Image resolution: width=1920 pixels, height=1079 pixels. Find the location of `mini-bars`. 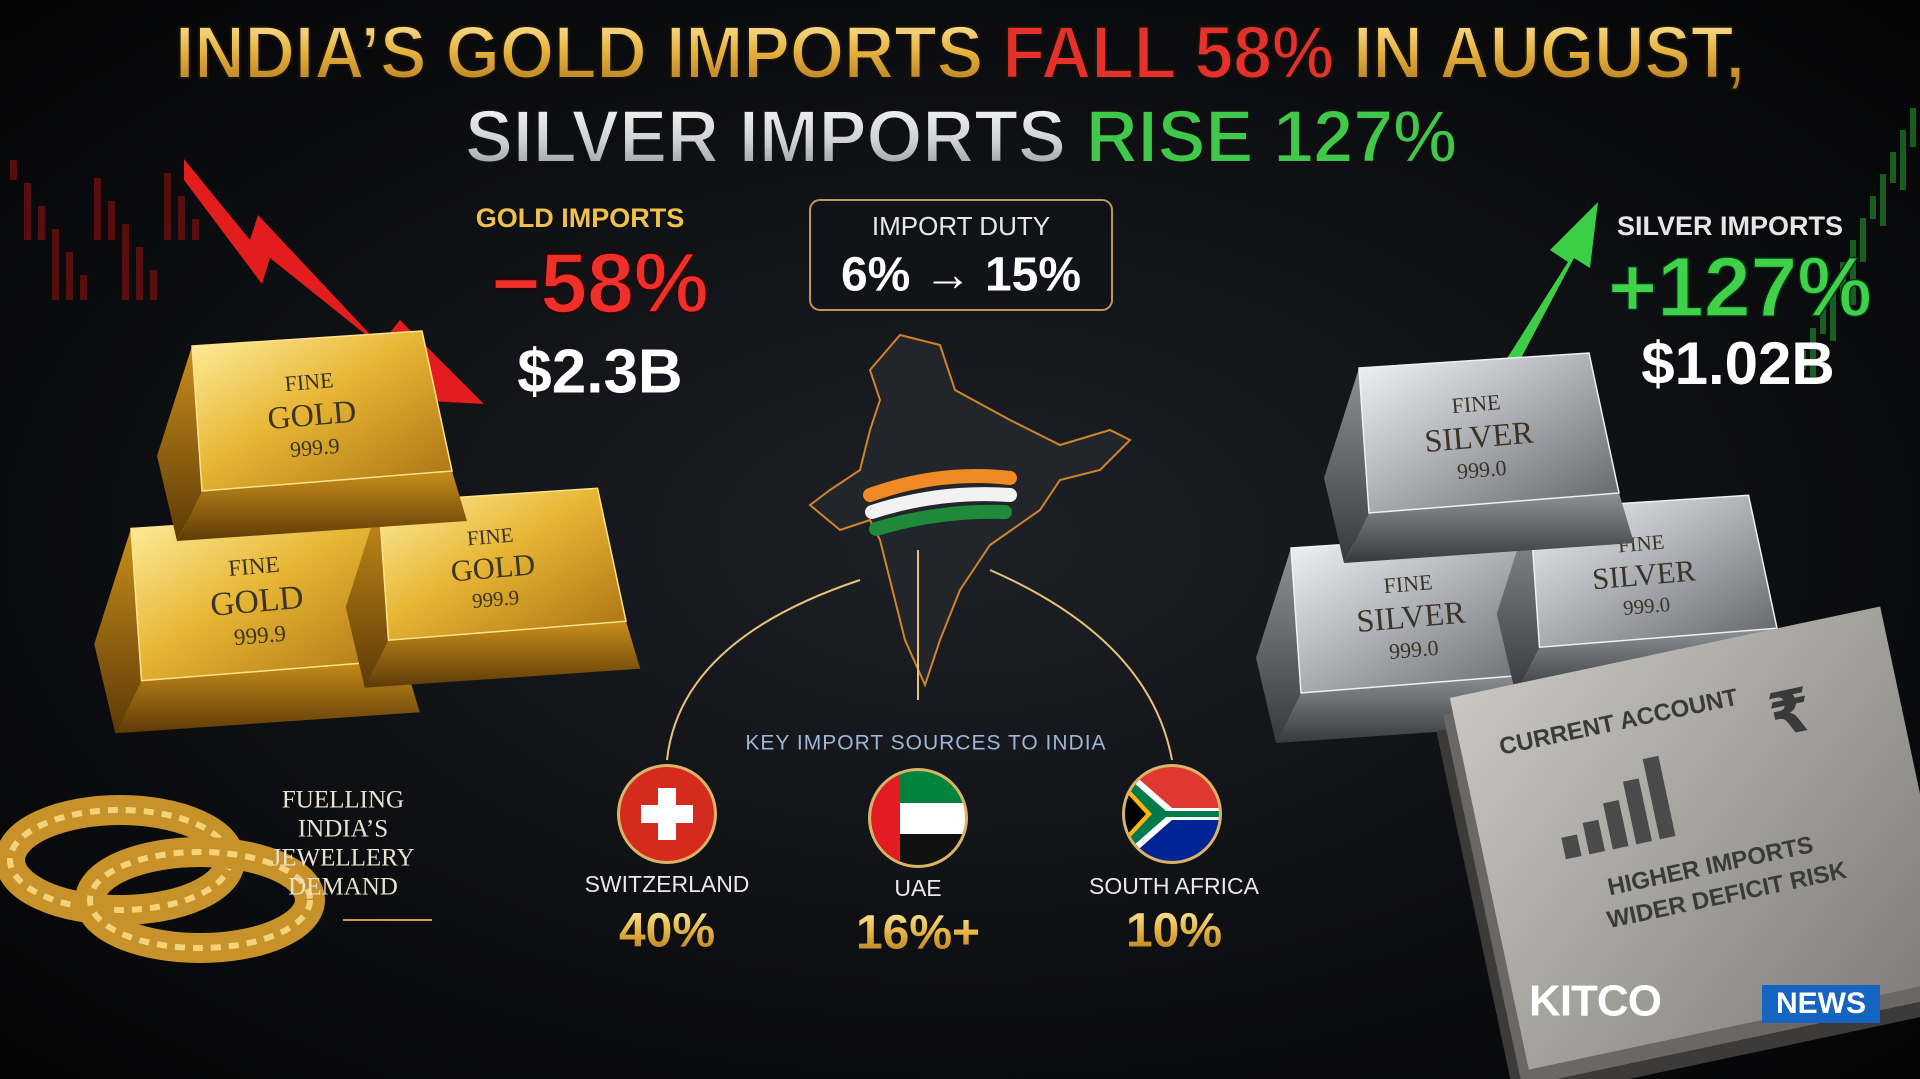

mini-bars is located at coordinates (1618, 807).